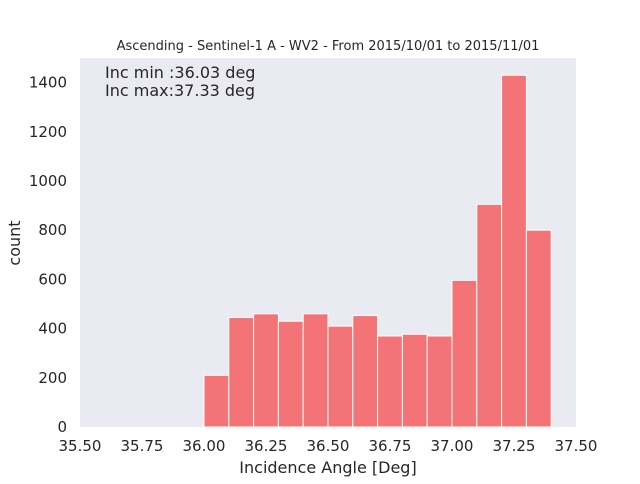  I want to click on x-axis-label: Incidence Angle [Deg], so click(327, 467).